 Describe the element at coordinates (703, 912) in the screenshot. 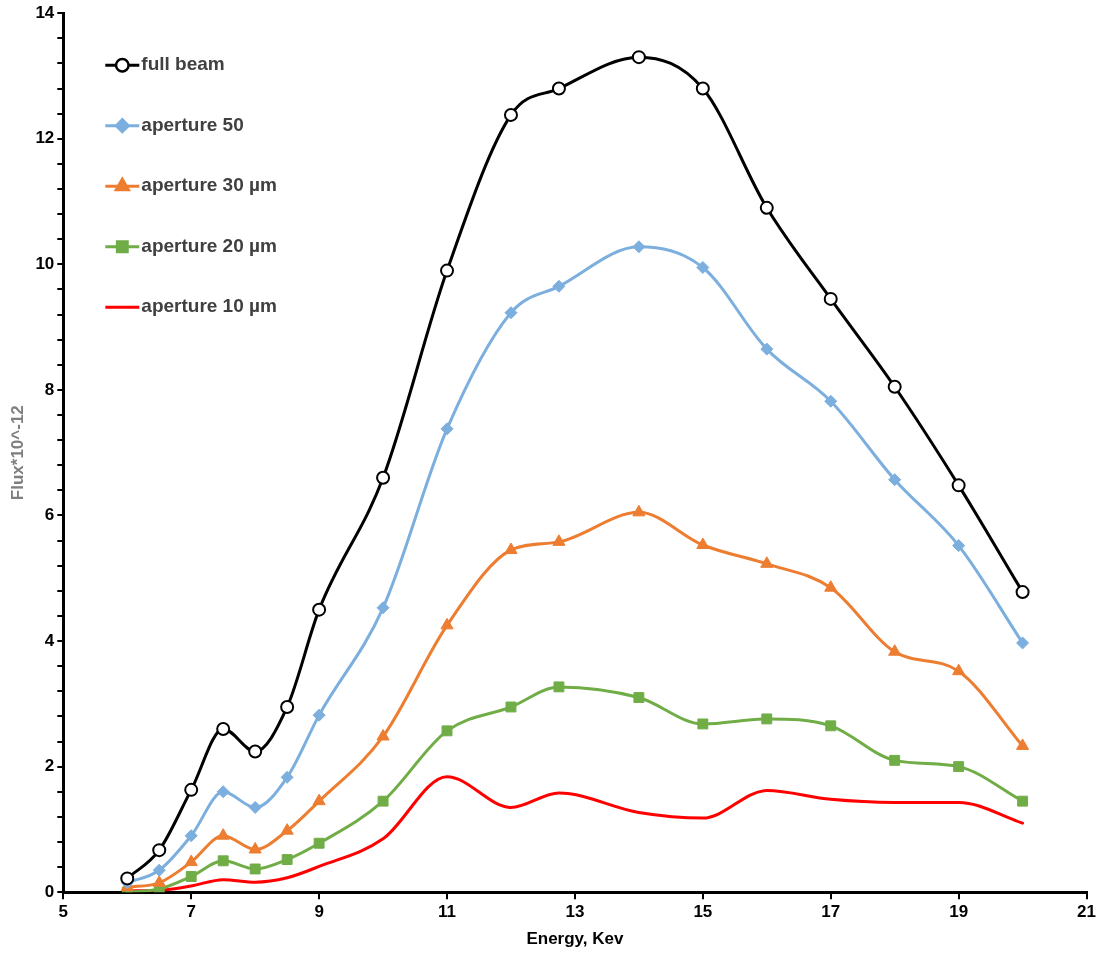

I see `x-tick-label: 15` at that location.